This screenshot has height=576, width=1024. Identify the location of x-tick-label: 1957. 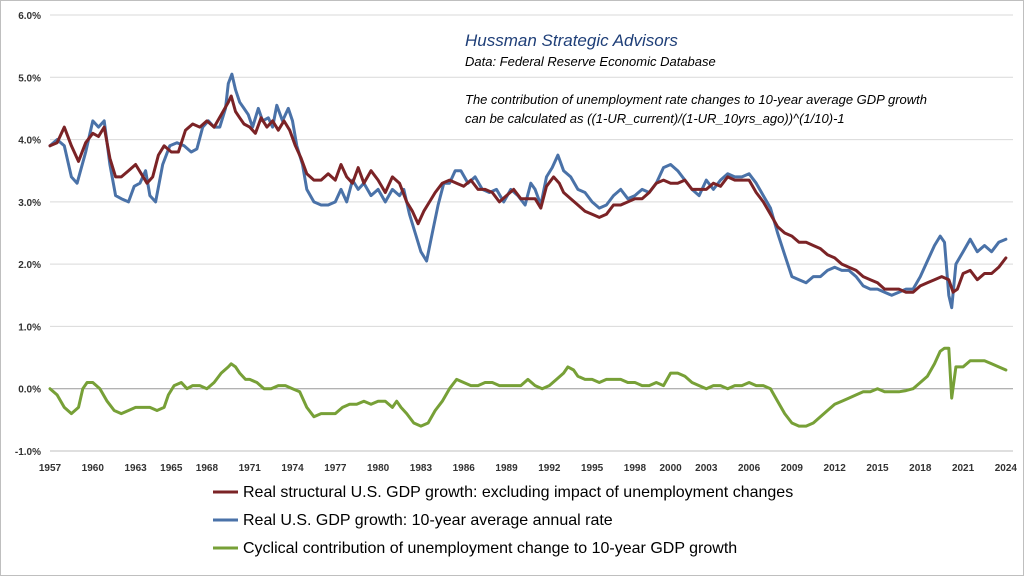
(50, 468).